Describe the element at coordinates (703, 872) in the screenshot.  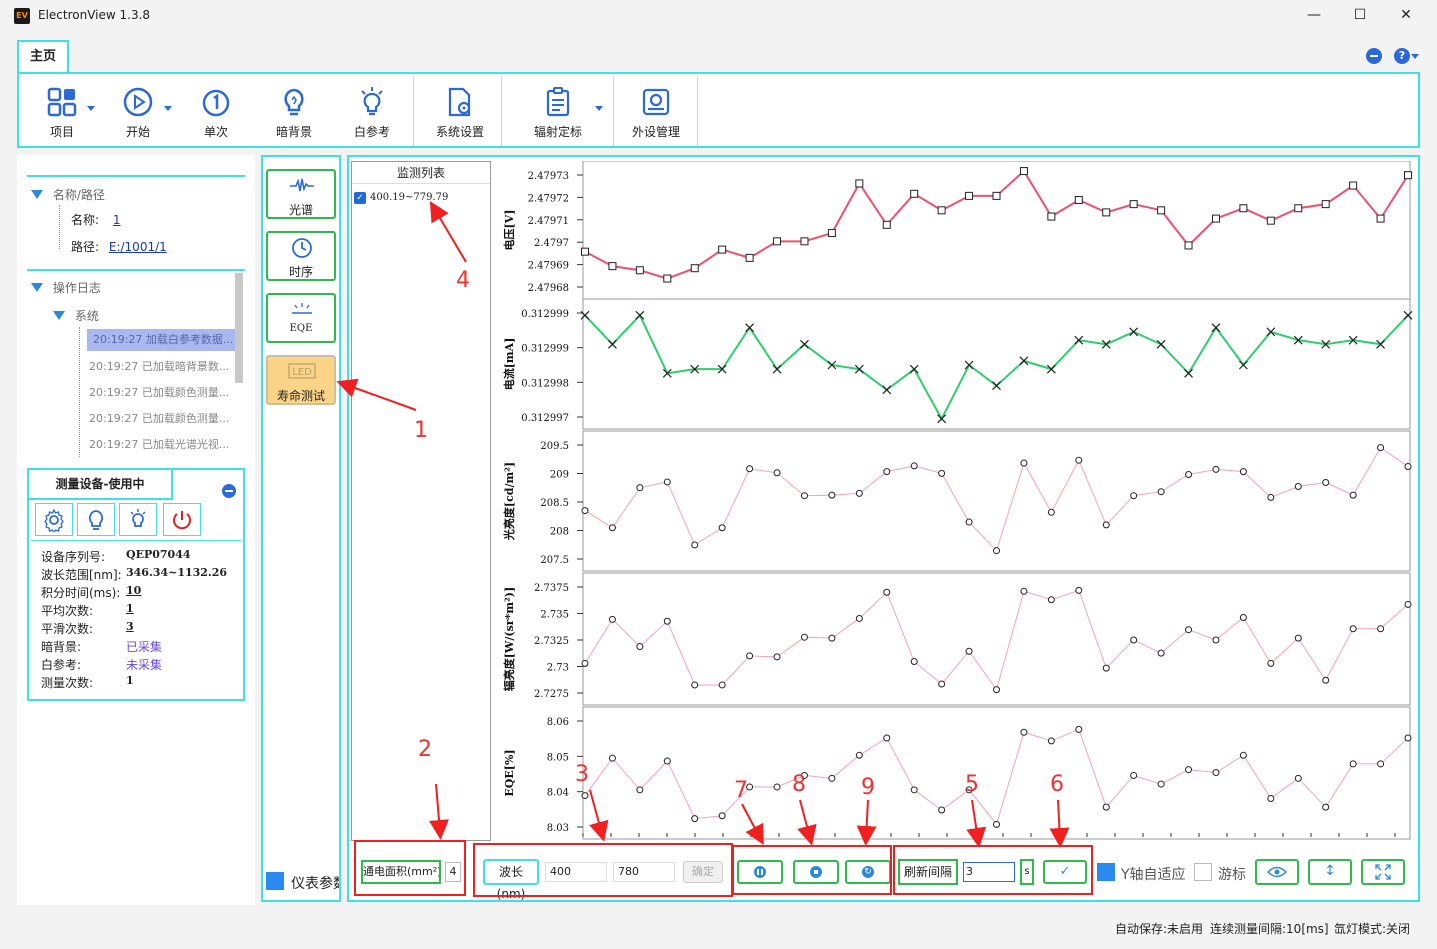
I see `confirm-button: 确定` at that location.